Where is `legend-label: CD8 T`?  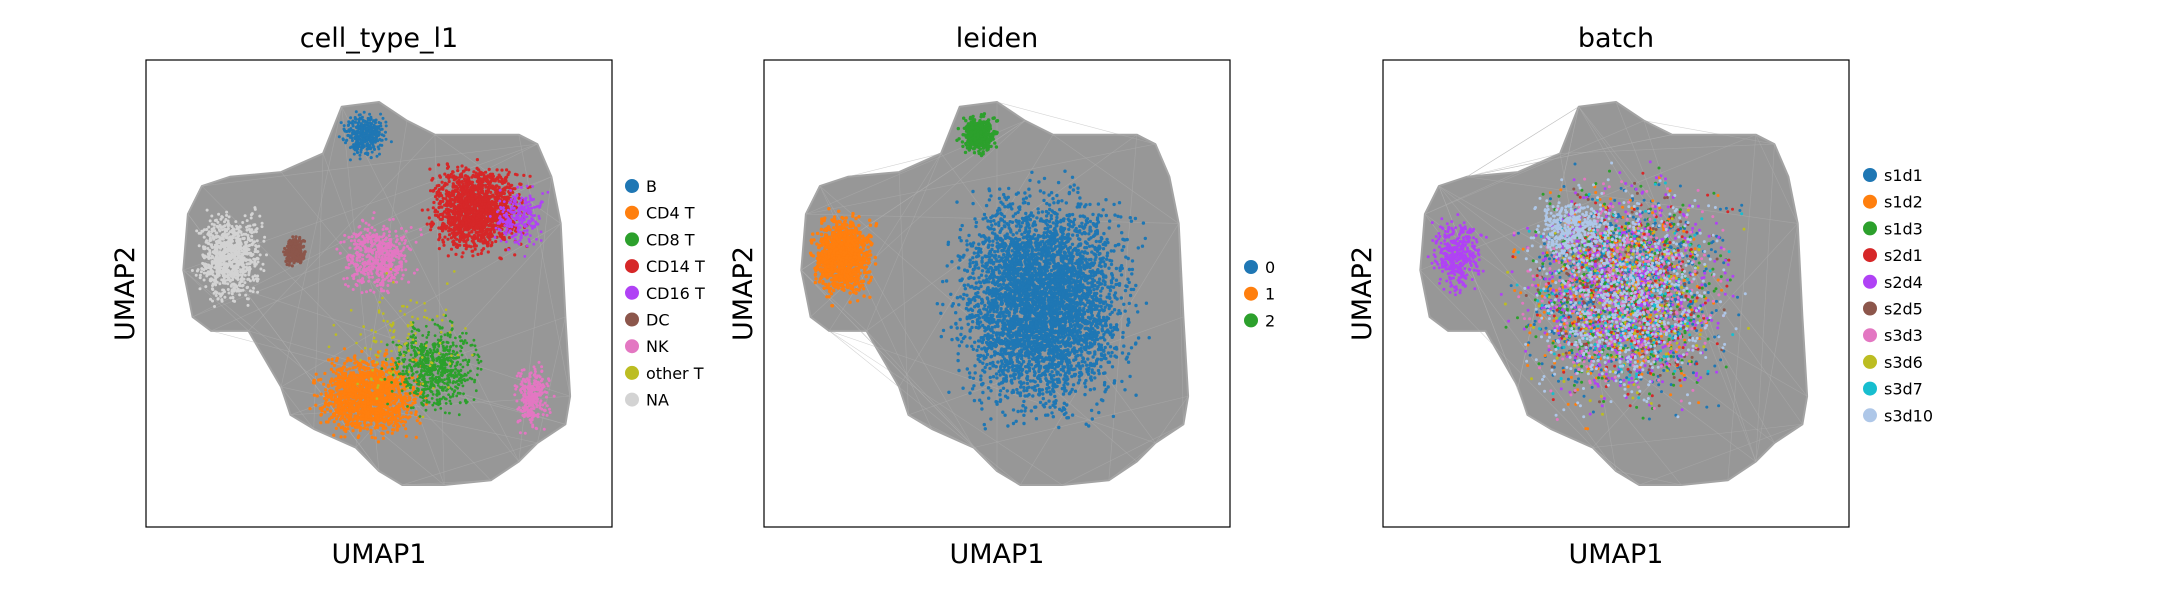 legend-label: CD8 T is located at coordinates (670, 239).